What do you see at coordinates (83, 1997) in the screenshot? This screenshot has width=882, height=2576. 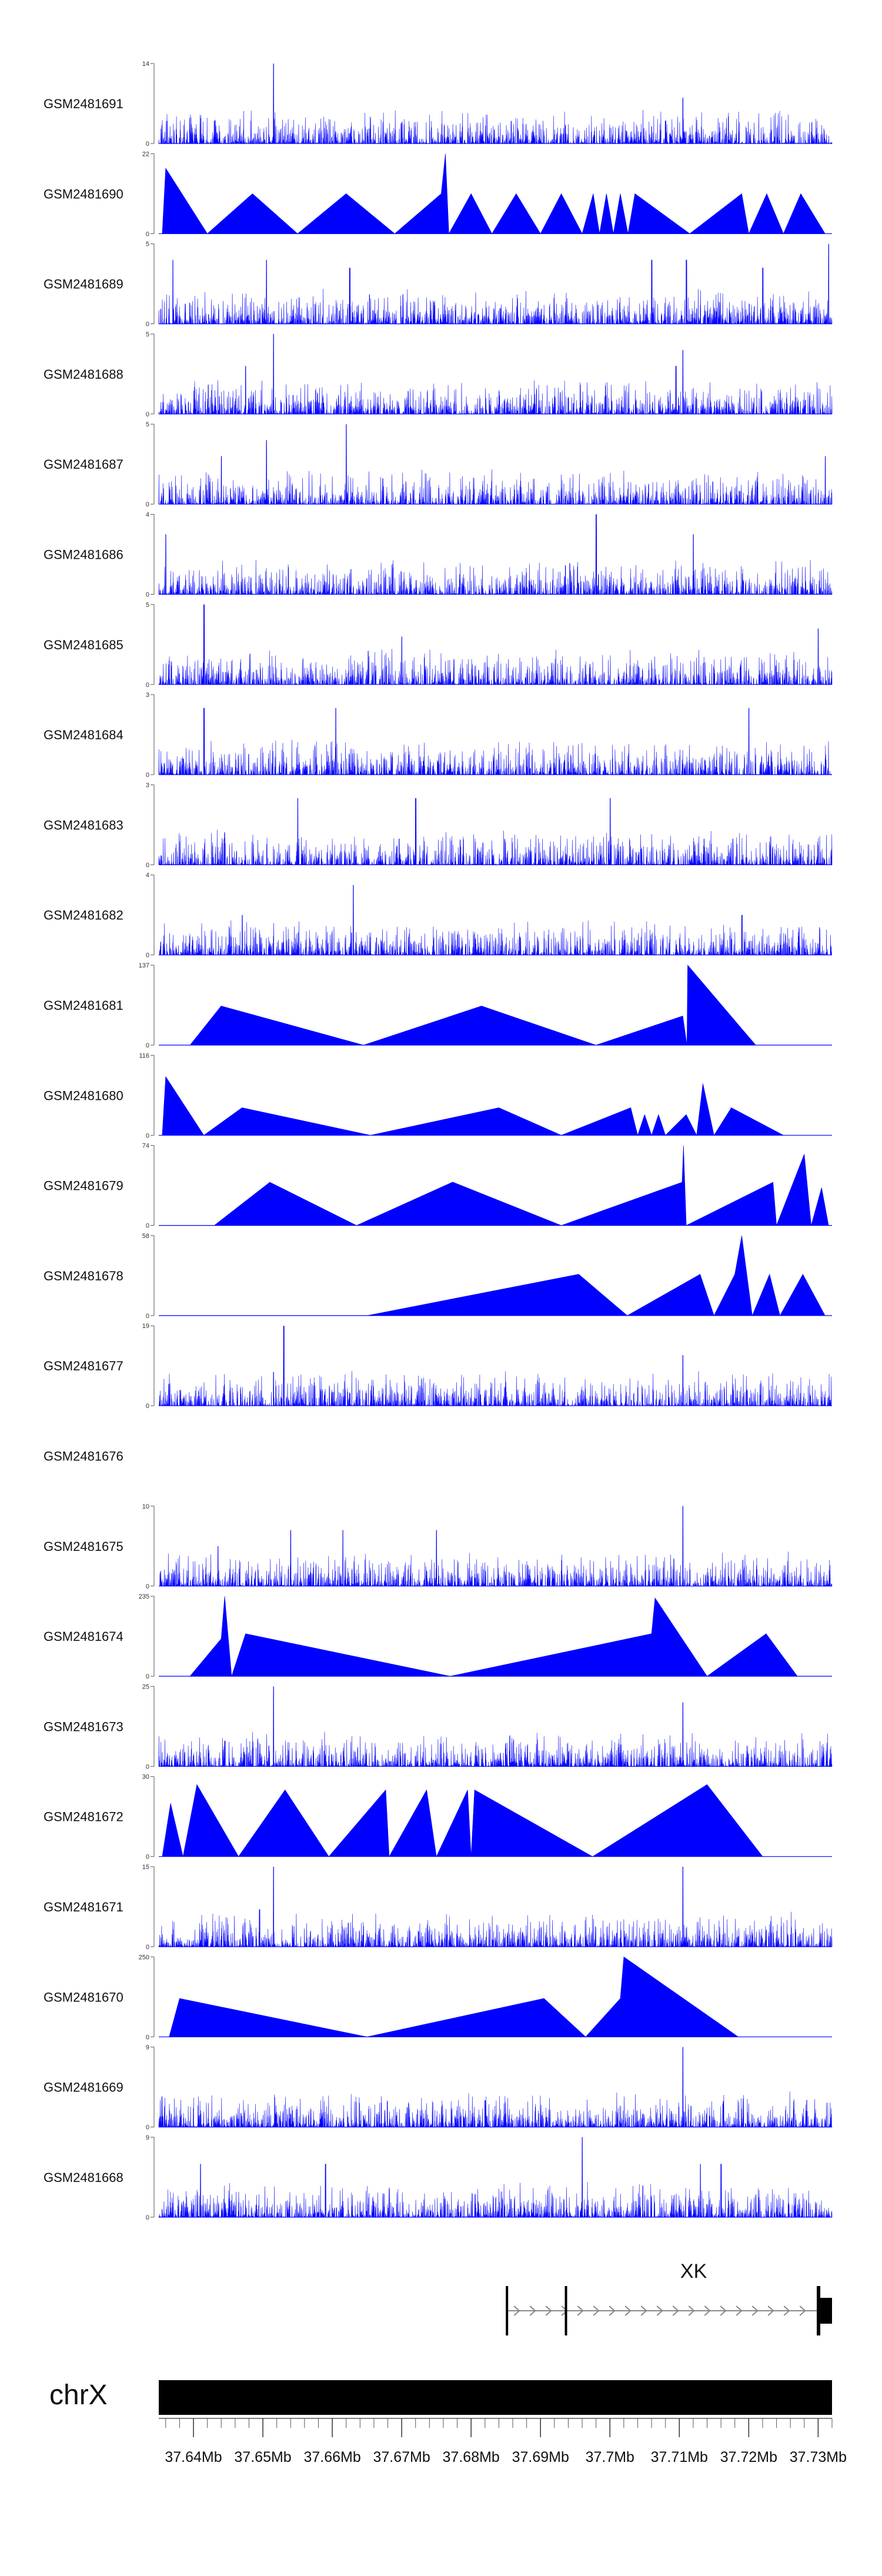 I see `track-label: GSM2481670` at bounding box center [83, 1997].